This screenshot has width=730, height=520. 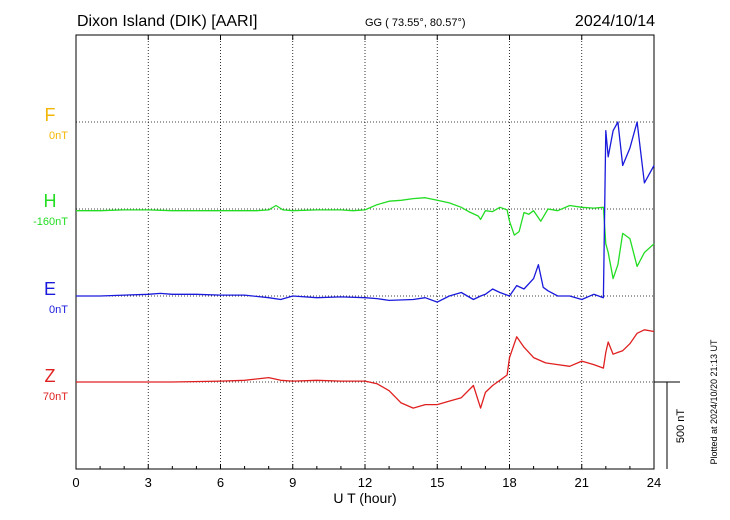 What do you see at coordinates (50, 222) in the screenshot?
I see `series-baseline-h: -160nT` at bounding box center [50, 222].